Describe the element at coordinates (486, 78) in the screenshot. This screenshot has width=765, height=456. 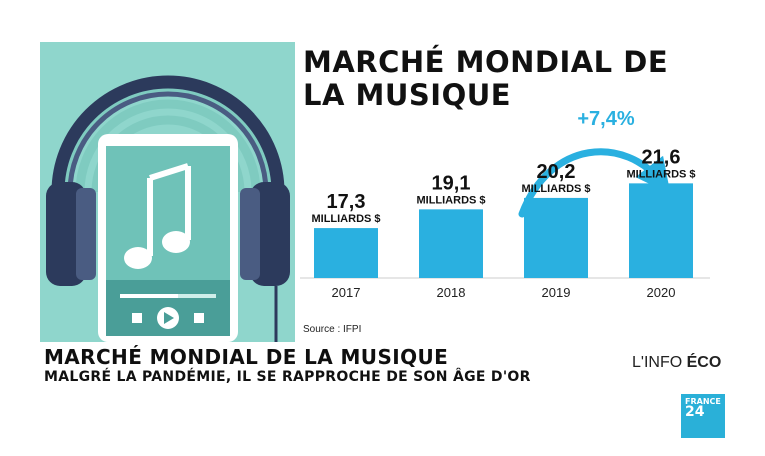
I see `chart-title: MARCHÉ MONDIAL DE LA MUSIQUE` at that location.